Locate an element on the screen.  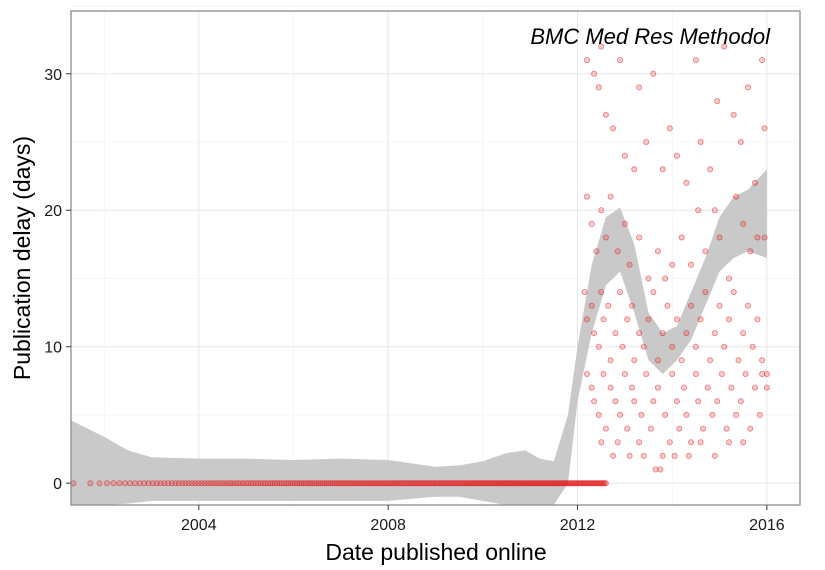
y-axis-title-group: Publication delay (days) is located at coordinates (22, 258).